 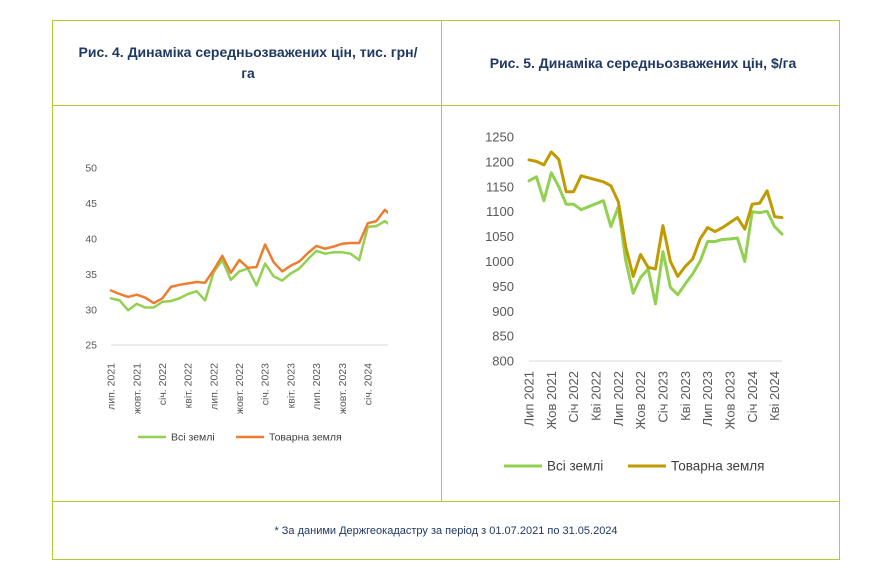 I want to click on fig4-xtick-label: жовт. 2022, so click(x=240, y=388).